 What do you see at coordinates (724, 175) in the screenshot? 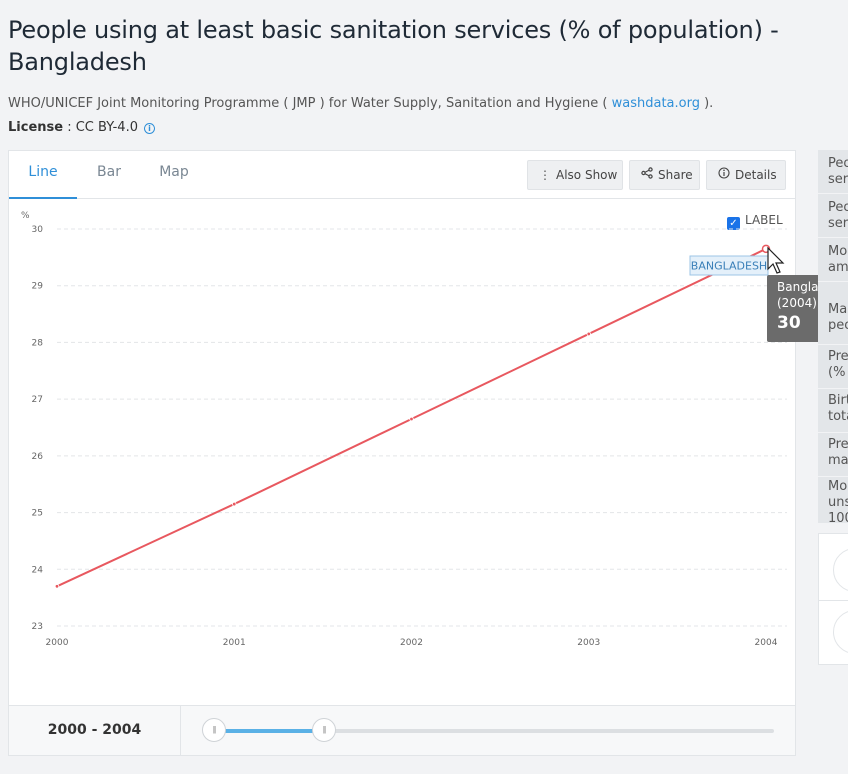
I see `info-circle-icon` at bounding box center [724, 175].